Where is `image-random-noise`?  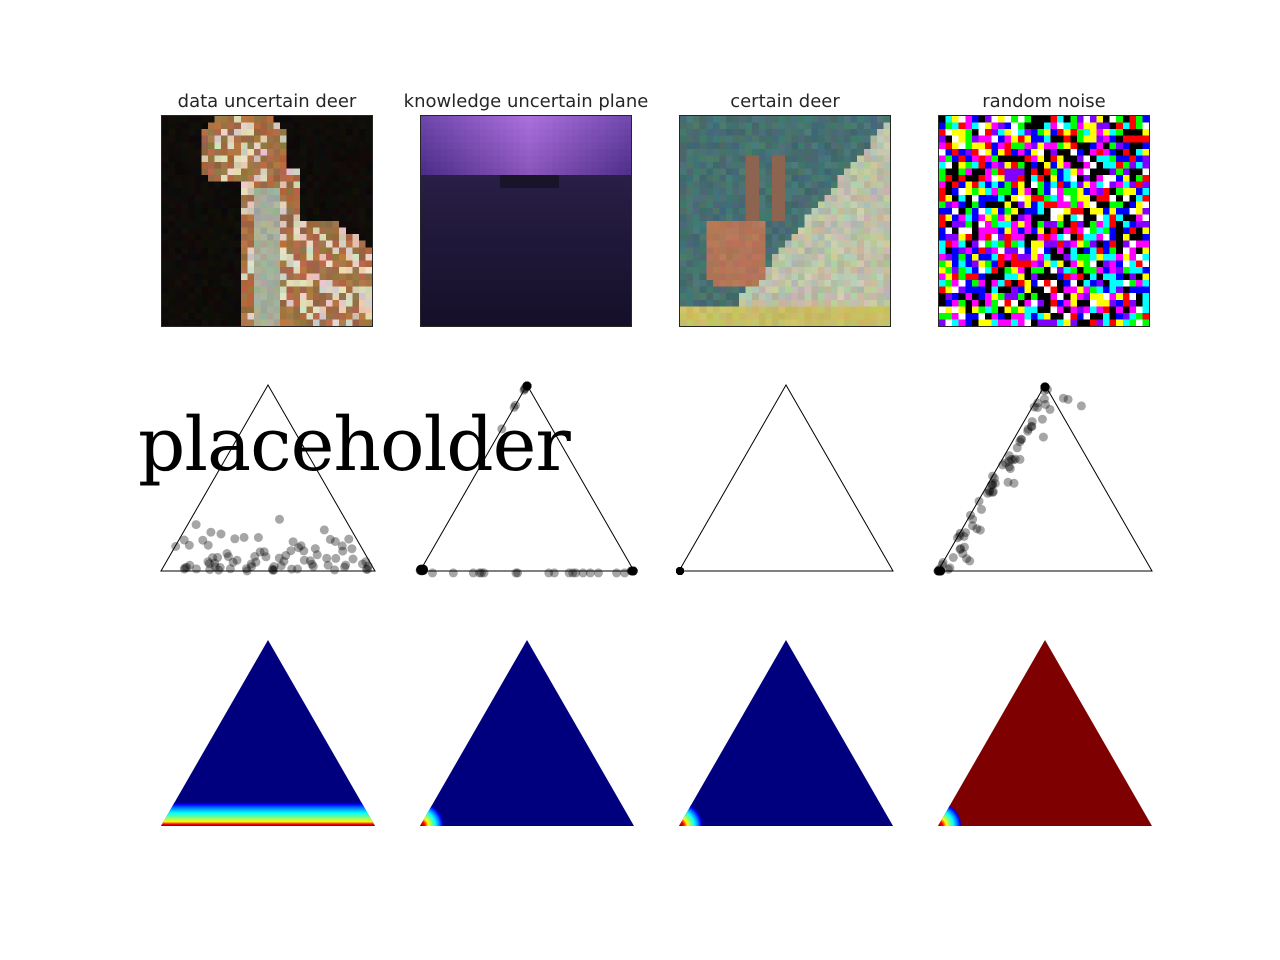
image-random-noise is located at coordinates (1044, 221).